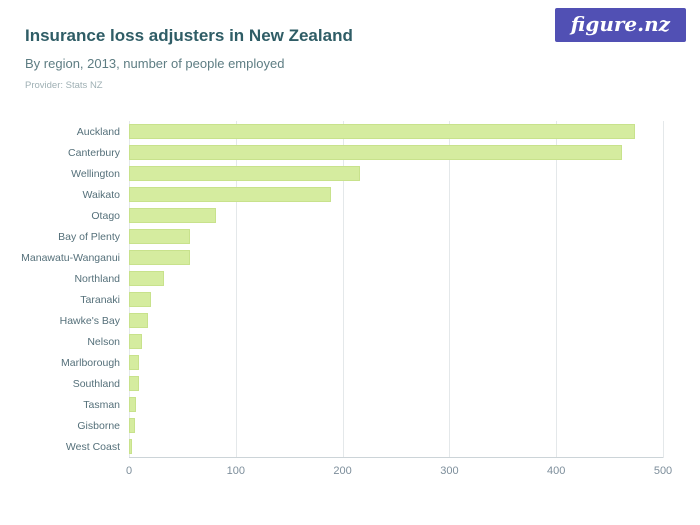 The width and height of the screenshot is (700, 525). I want to click on bar-row: Northland, so click(350, 278).